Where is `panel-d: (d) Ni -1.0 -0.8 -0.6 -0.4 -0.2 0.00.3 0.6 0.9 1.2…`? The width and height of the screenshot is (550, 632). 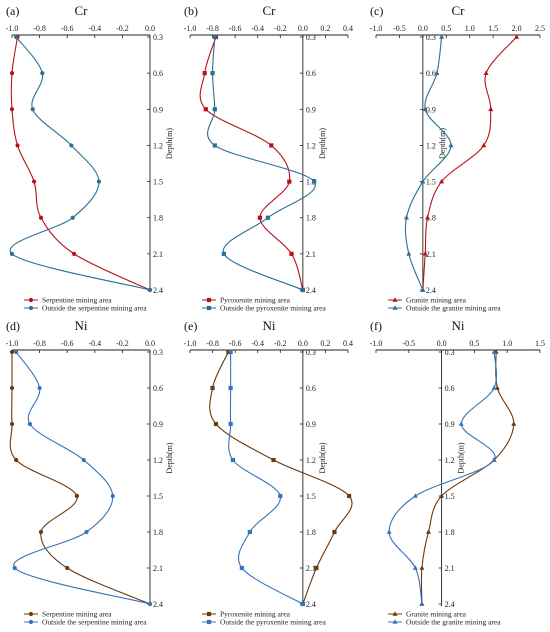 panel-d: (d) Ni -1.0 -0.8 -0.6 -0.4 -0.2 0.00.3 0.6 0.9 1.2… is located at coordinates (90, 472).